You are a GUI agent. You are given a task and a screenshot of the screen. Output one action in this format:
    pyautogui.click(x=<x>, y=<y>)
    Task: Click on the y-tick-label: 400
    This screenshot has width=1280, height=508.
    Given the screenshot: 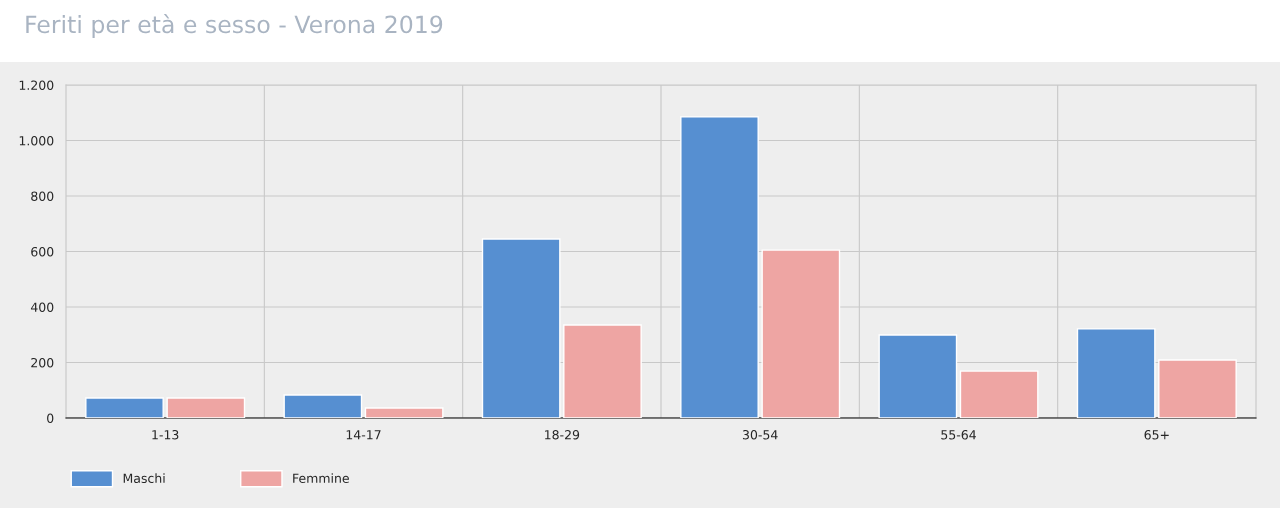 What is the action you would take?
    pyautogui.click(x=42, y=307)
    